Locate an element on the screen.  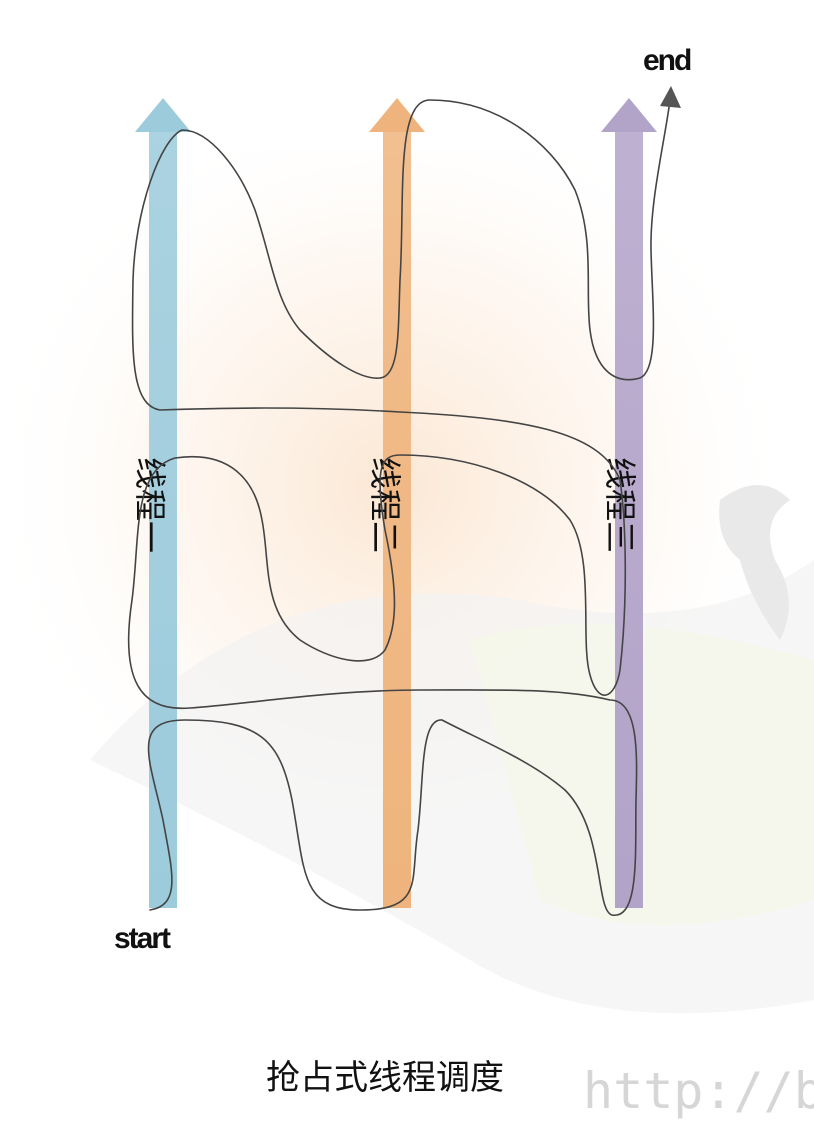
thread-3-arrow is located at coordinates (629, 503).